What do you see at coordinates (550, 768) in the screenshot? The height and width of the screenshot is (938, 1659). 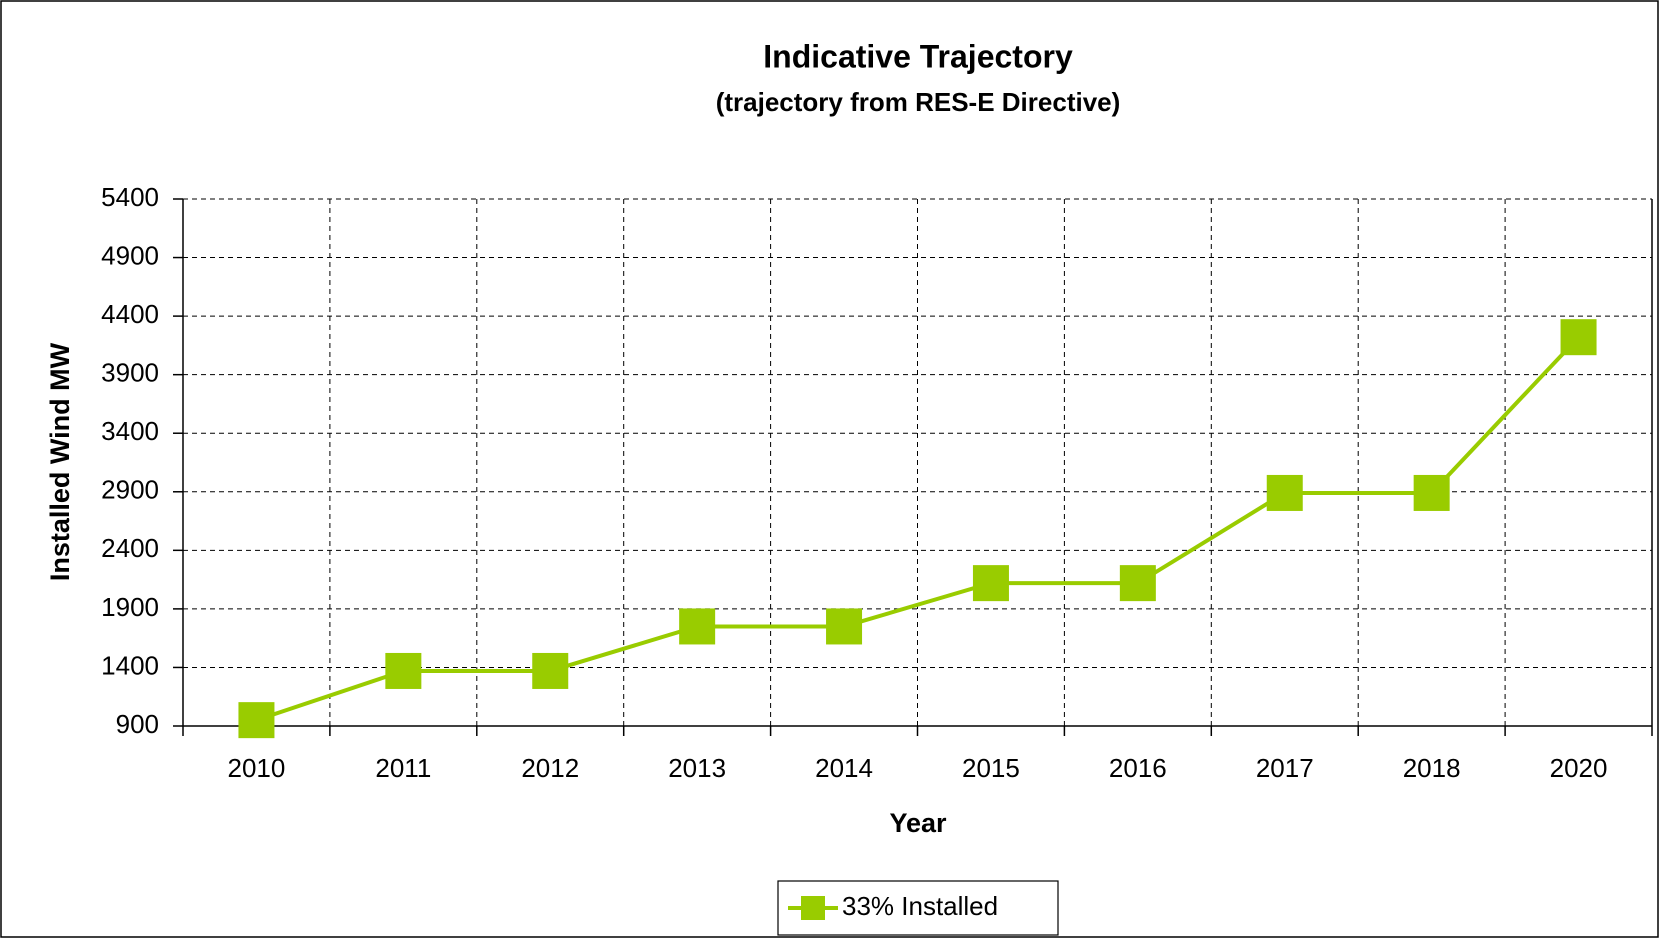 I see `x-tick-label: 2012` at bounding box center [550, 768].